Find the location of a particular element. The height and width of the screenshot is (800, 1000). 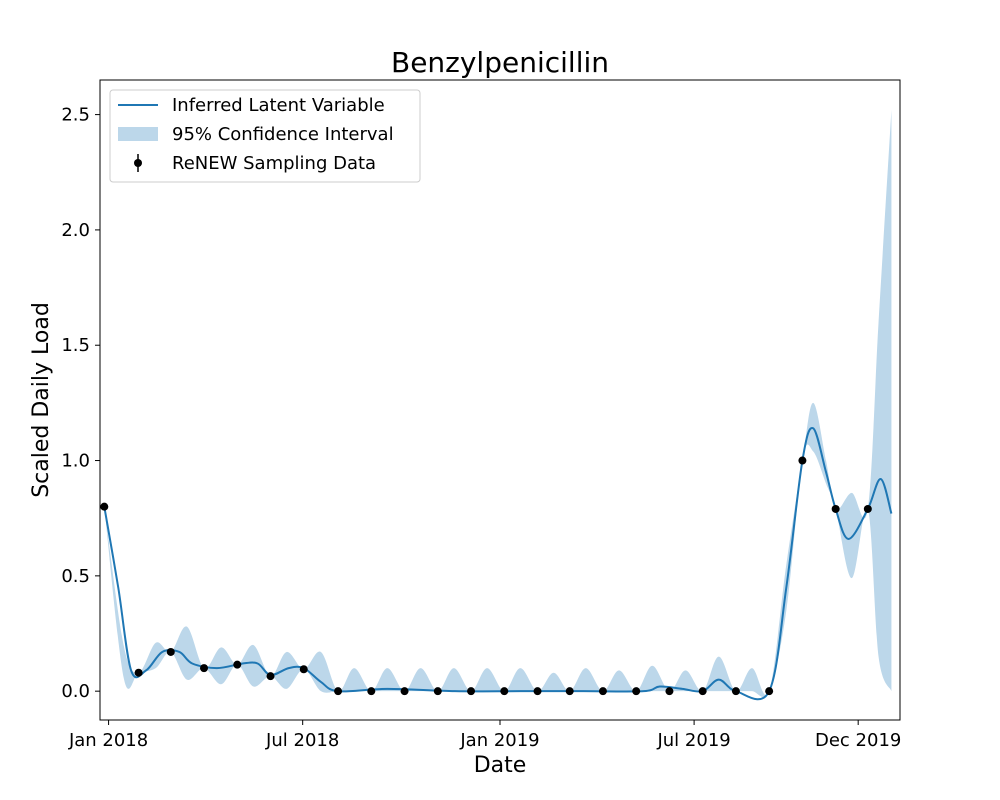

y-tick-label: 0.0 is located at coordinates (75, 691).